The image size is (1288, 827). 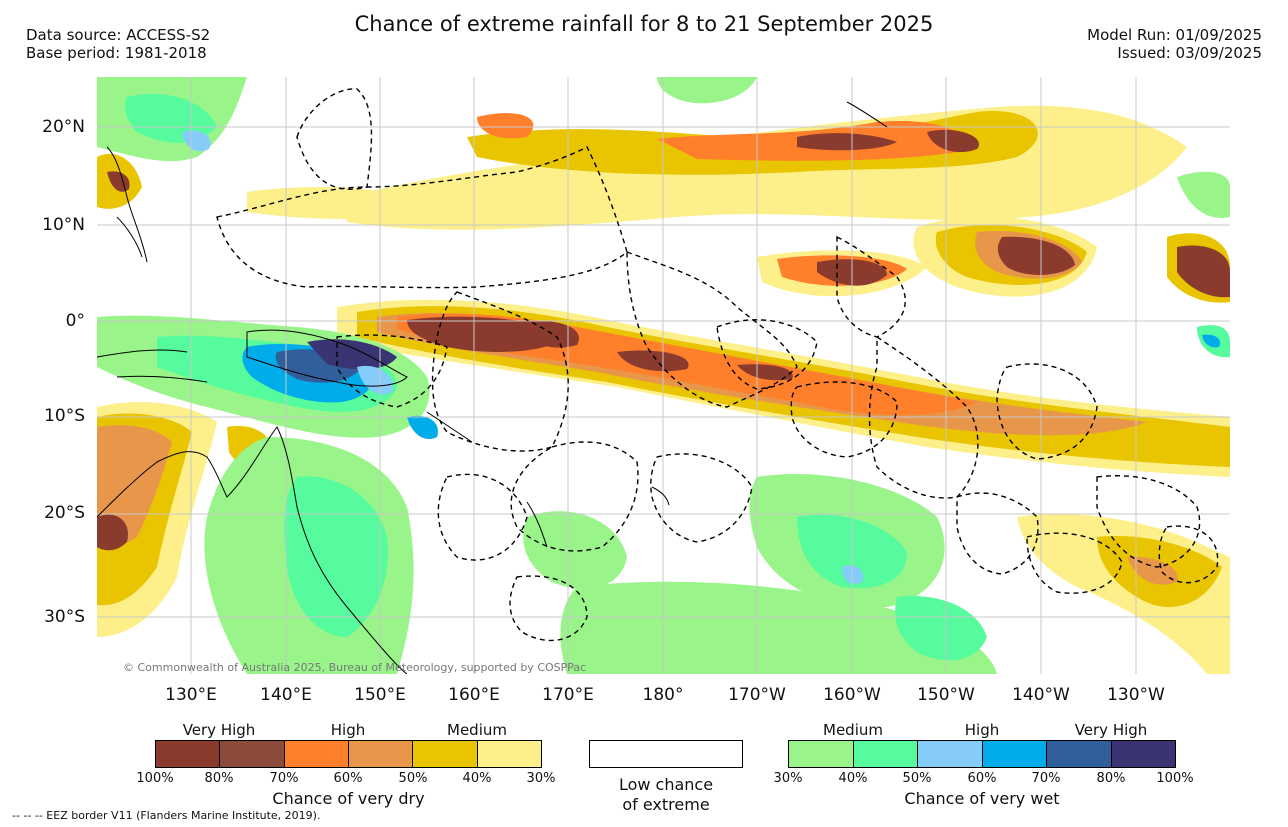 I want to click on lat-label-20n: 20°N, so click(x=63, y=127).